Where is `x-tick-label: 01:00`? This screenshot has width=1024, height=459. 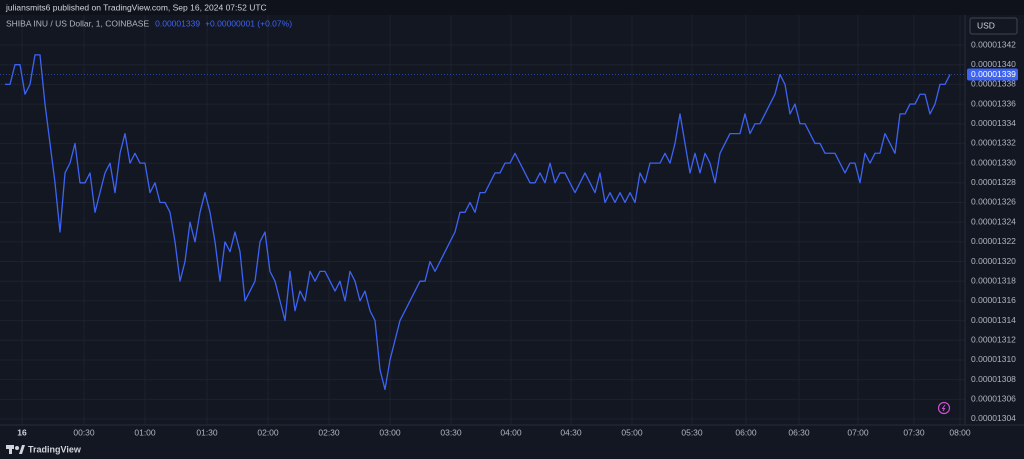
x-tick-label: 01:00 is located at coordinates (145, 432).